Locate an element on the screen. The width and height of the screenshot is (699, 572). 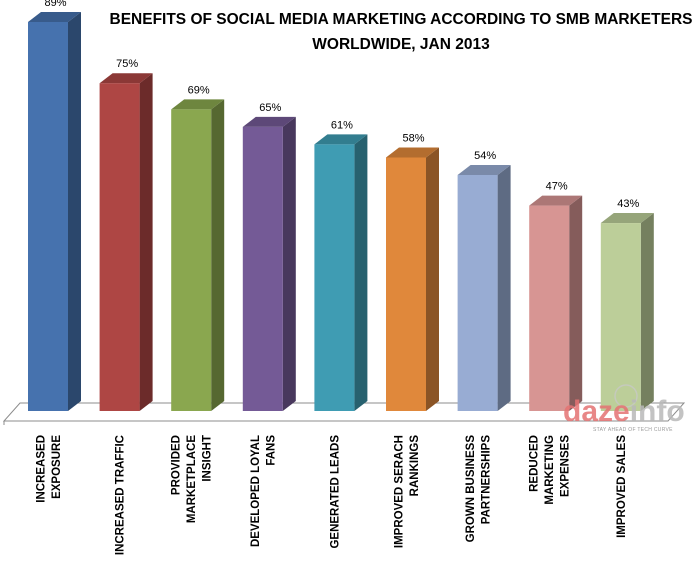
data-label-8: 47% is located at coordinates (557, 187).